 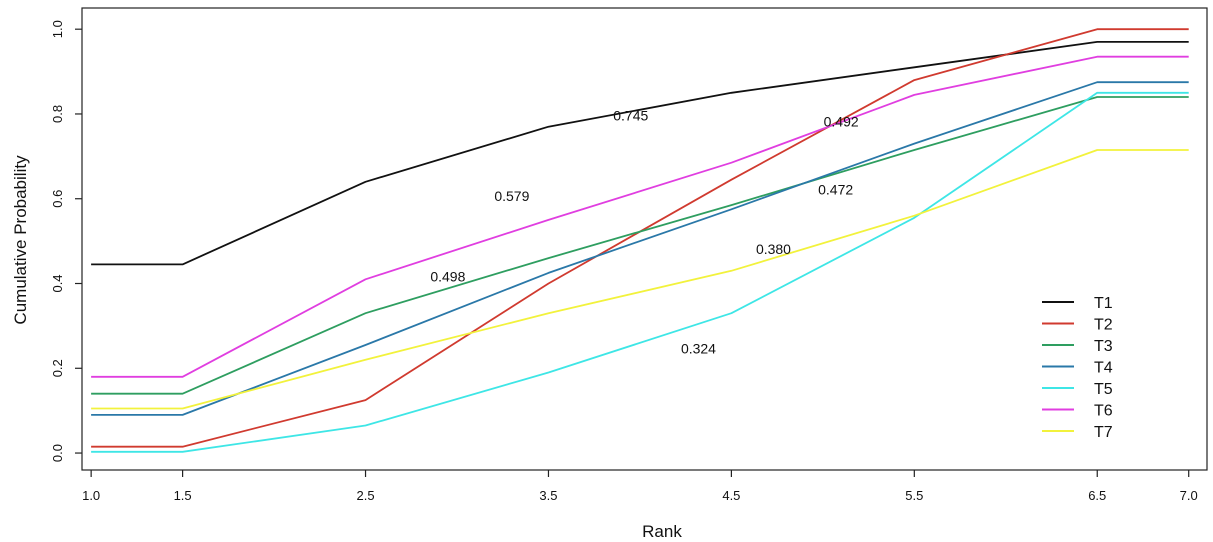 What do you see at coordinates (91, 495) in the screenshot?
I see `x-tick-label: 1.0` at bounding box center [91, 495].